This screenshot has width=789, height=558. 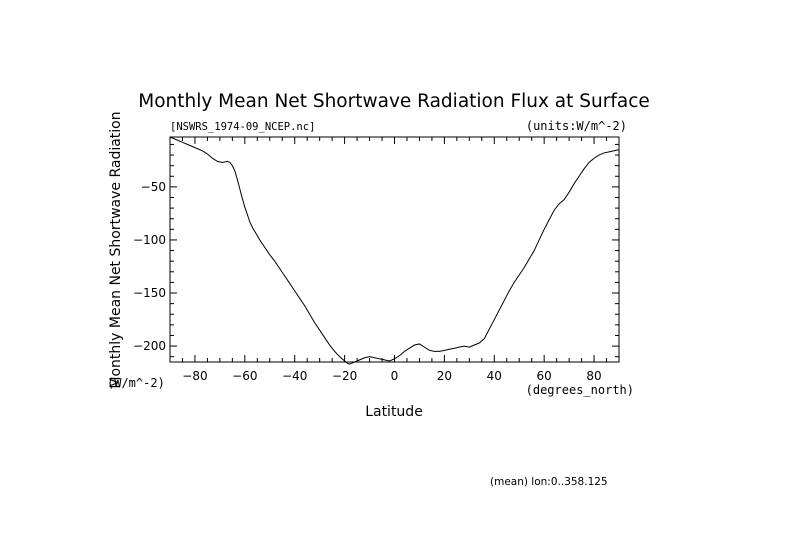 What do you see at coordinates (244, 376) in the screenshot?
I see `x-tick-label: −60` at bounding box center [244, 376].